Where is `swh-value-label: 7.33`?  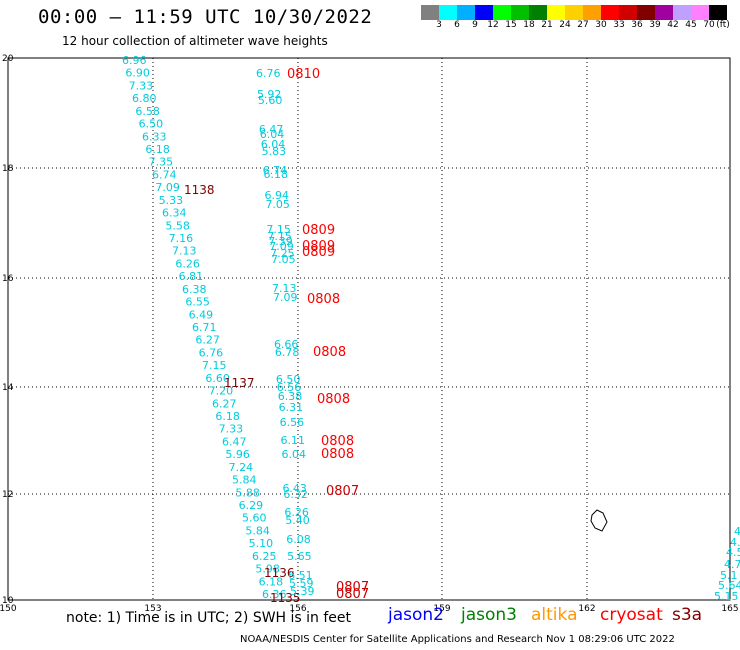 swh-value-label: 7.33 is located at coordinates (231, 429).